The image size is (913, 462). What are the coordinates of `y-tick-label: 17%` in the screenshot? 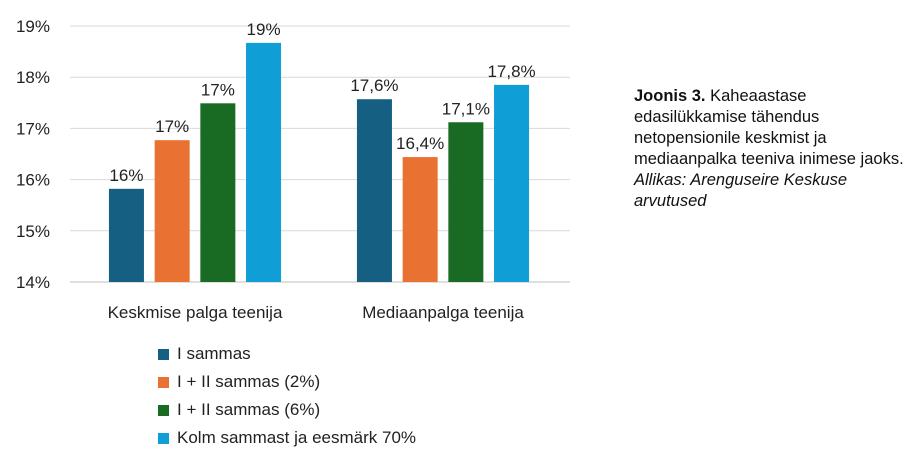 It's located at (33, 128).